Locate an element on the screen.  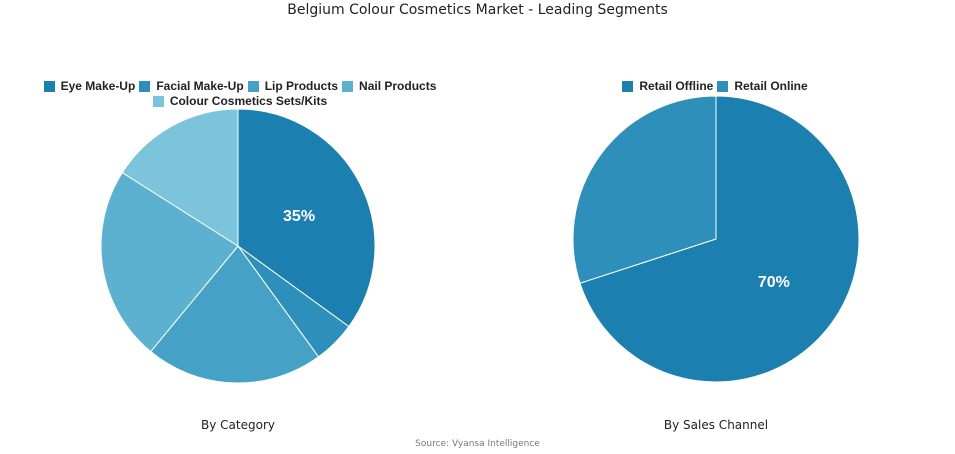
category-legend-item-nail-products: Nail Products is located at coordinates (389, 86).